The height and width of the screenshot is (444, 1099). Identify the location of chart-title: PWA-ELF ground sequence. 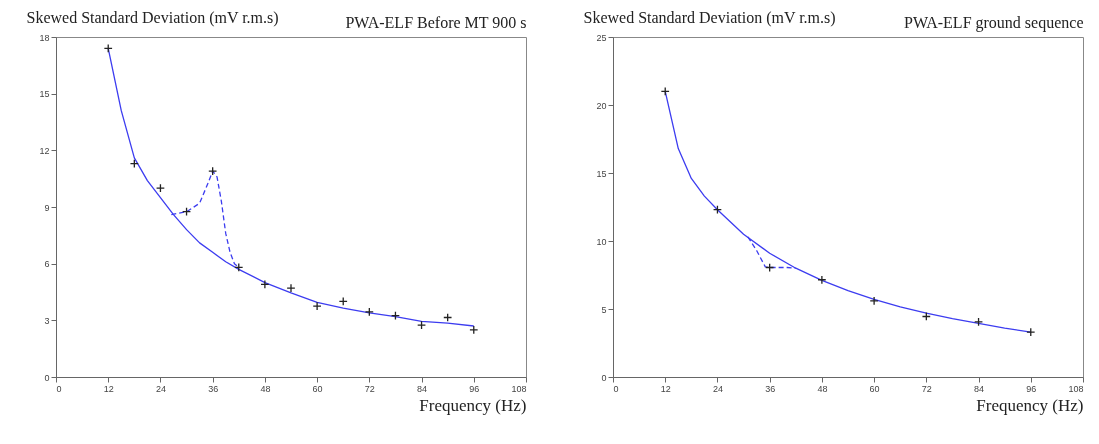
(993, 23).